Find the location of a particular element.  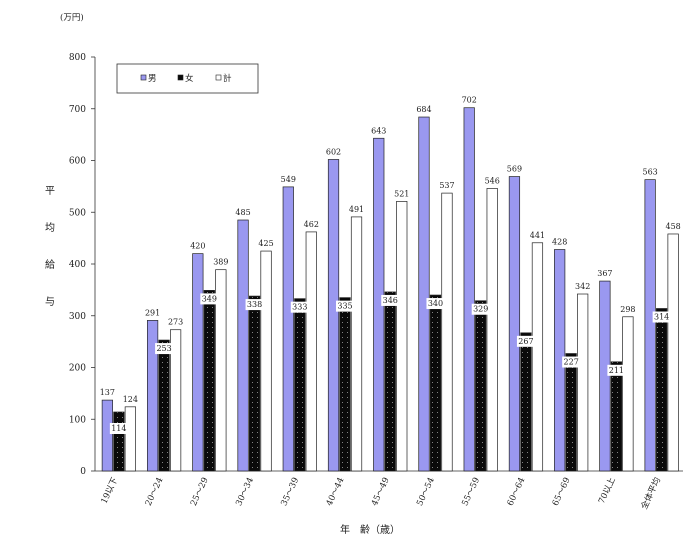

data-label-total-4: 462 is located at coordinates (311, 224).